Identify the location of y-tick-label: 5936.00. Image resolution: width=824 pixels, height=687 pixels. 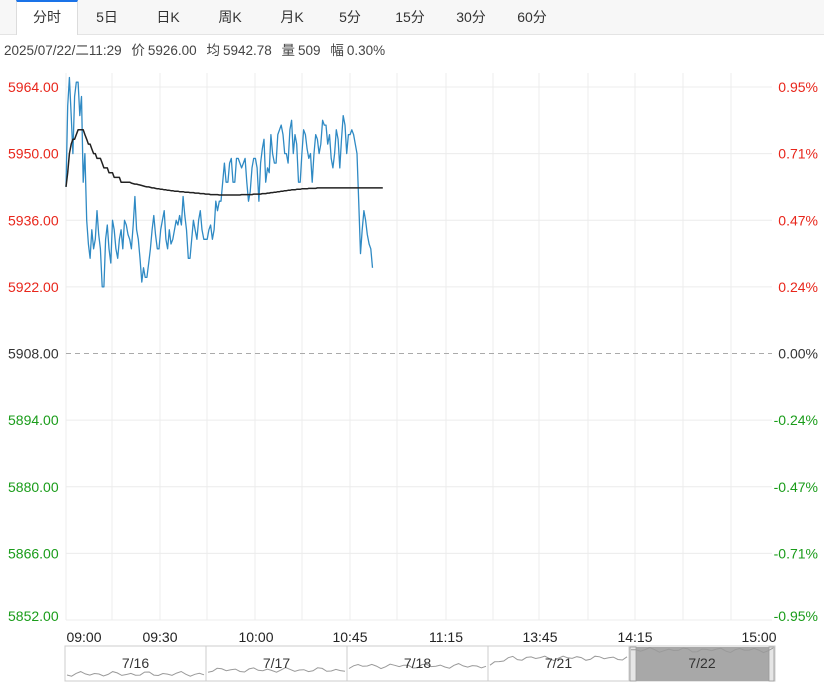
(33, 220).